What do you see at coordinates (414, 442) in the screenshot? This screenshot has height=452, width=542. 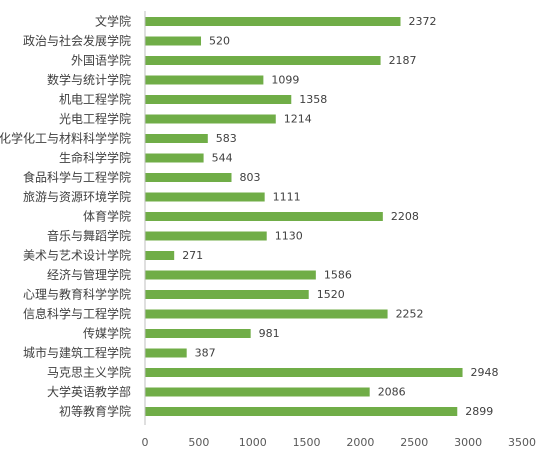 I see `x-tick-label: 2500` at bounding box center [414, 442].